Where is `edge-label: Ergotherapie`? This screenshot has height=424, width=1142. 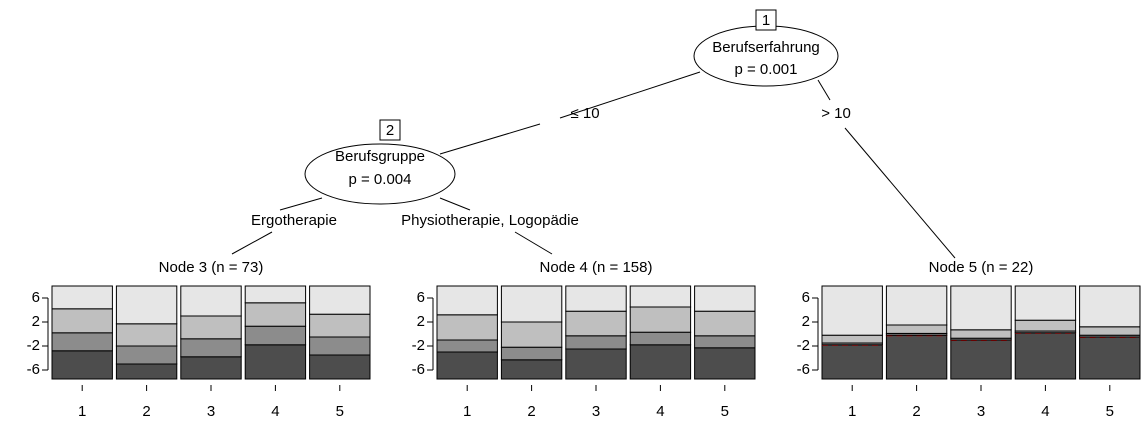 edge-label: Ergotherapie is located at coordinates (294, 220).